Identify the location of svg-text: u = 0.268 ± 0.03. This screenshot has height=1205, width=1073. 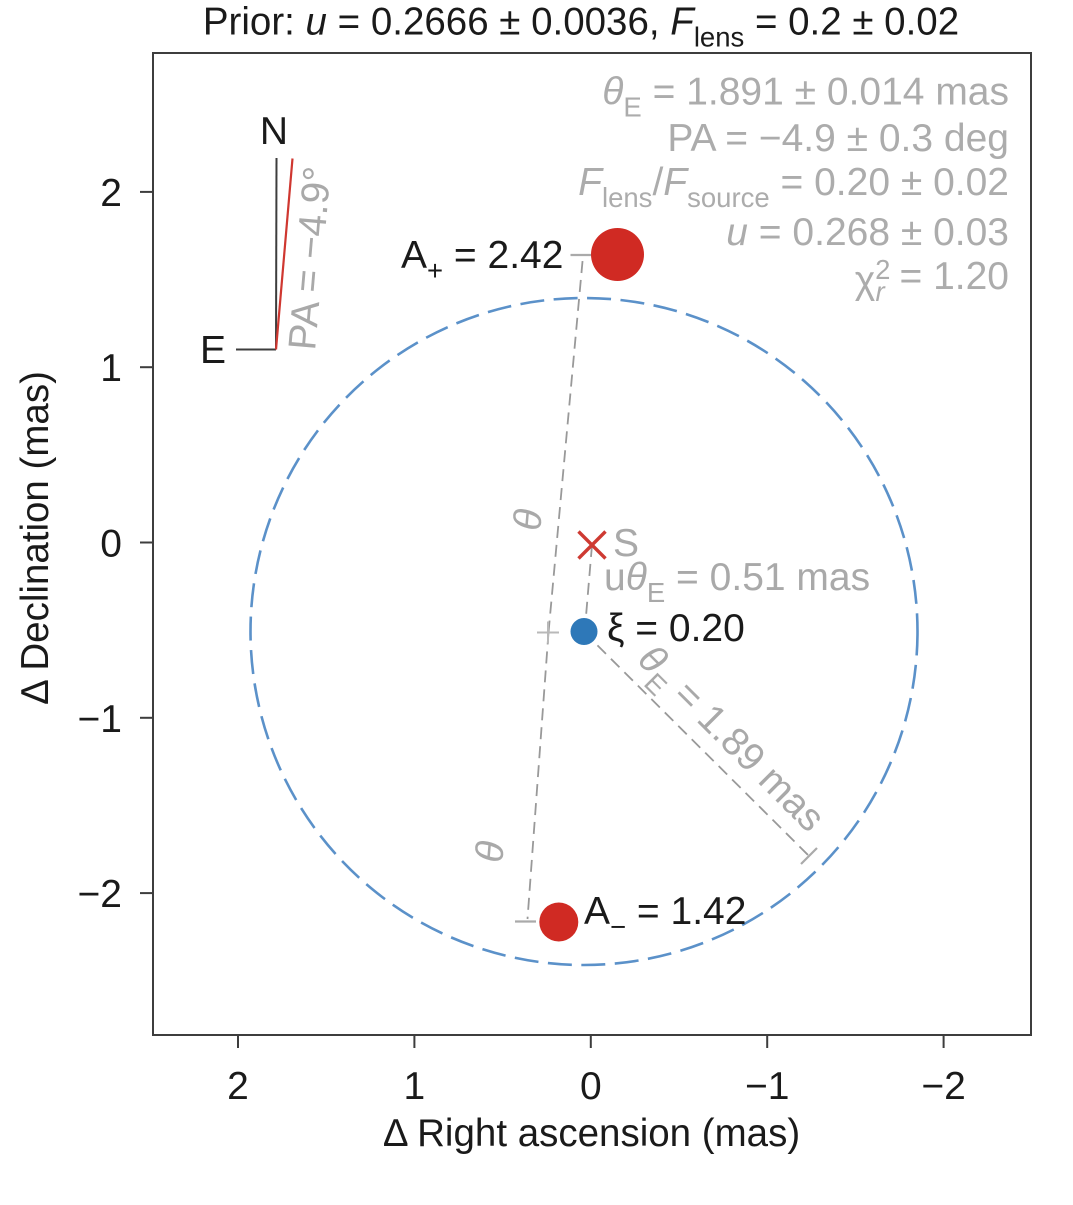
(867, 232).